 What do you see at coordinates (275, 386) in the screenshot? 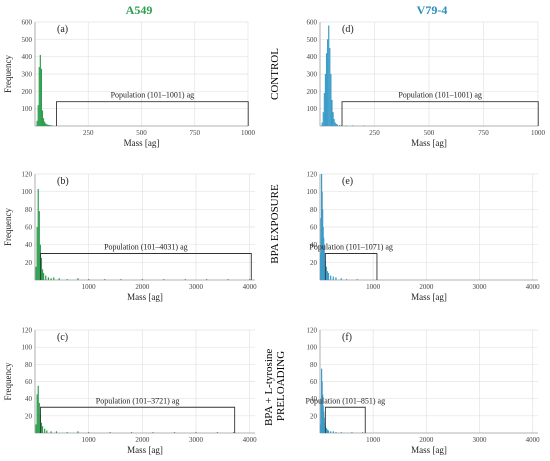
I see `row-label-bpa-ltyrosine: BPA + L-tyrosine PRELOADING` at bounding box center [275, 386].